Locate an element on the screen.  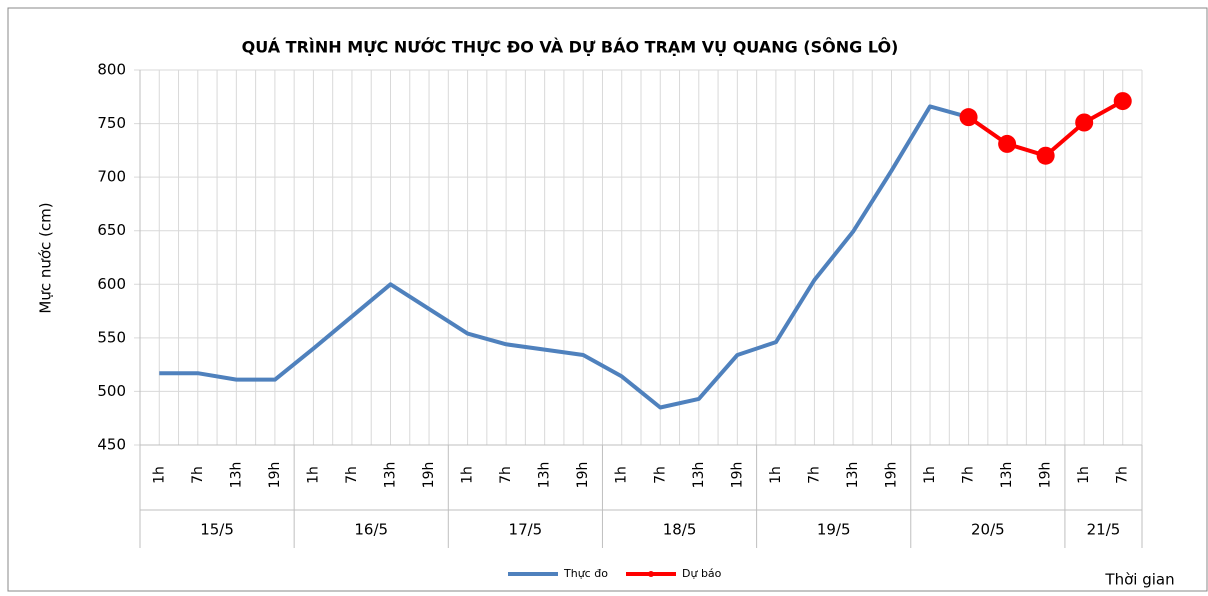
y-axis-label: Mực nước (cm) is located at coordinates (46, 257).